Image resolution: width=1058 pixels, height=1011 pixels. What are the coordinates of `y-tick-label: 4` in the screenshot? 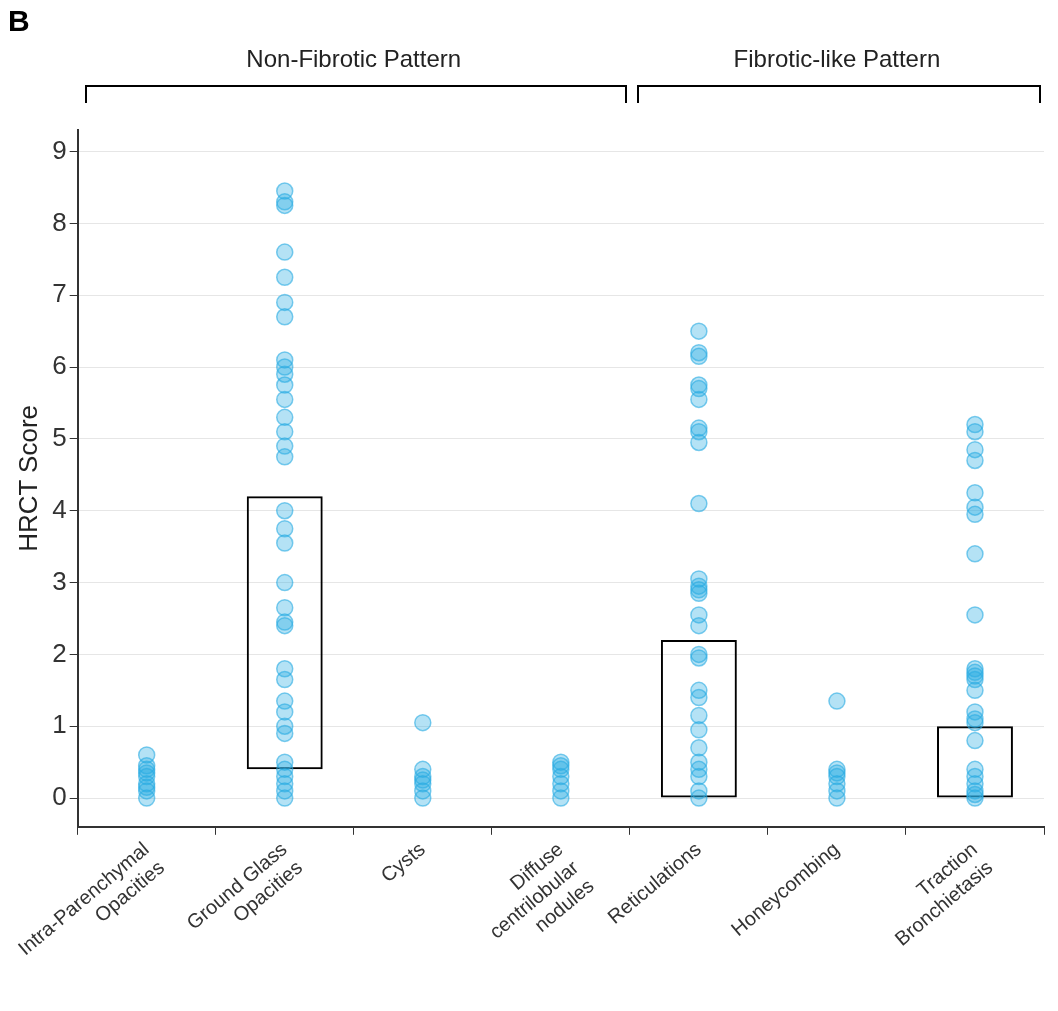 It's located at (59, 508).